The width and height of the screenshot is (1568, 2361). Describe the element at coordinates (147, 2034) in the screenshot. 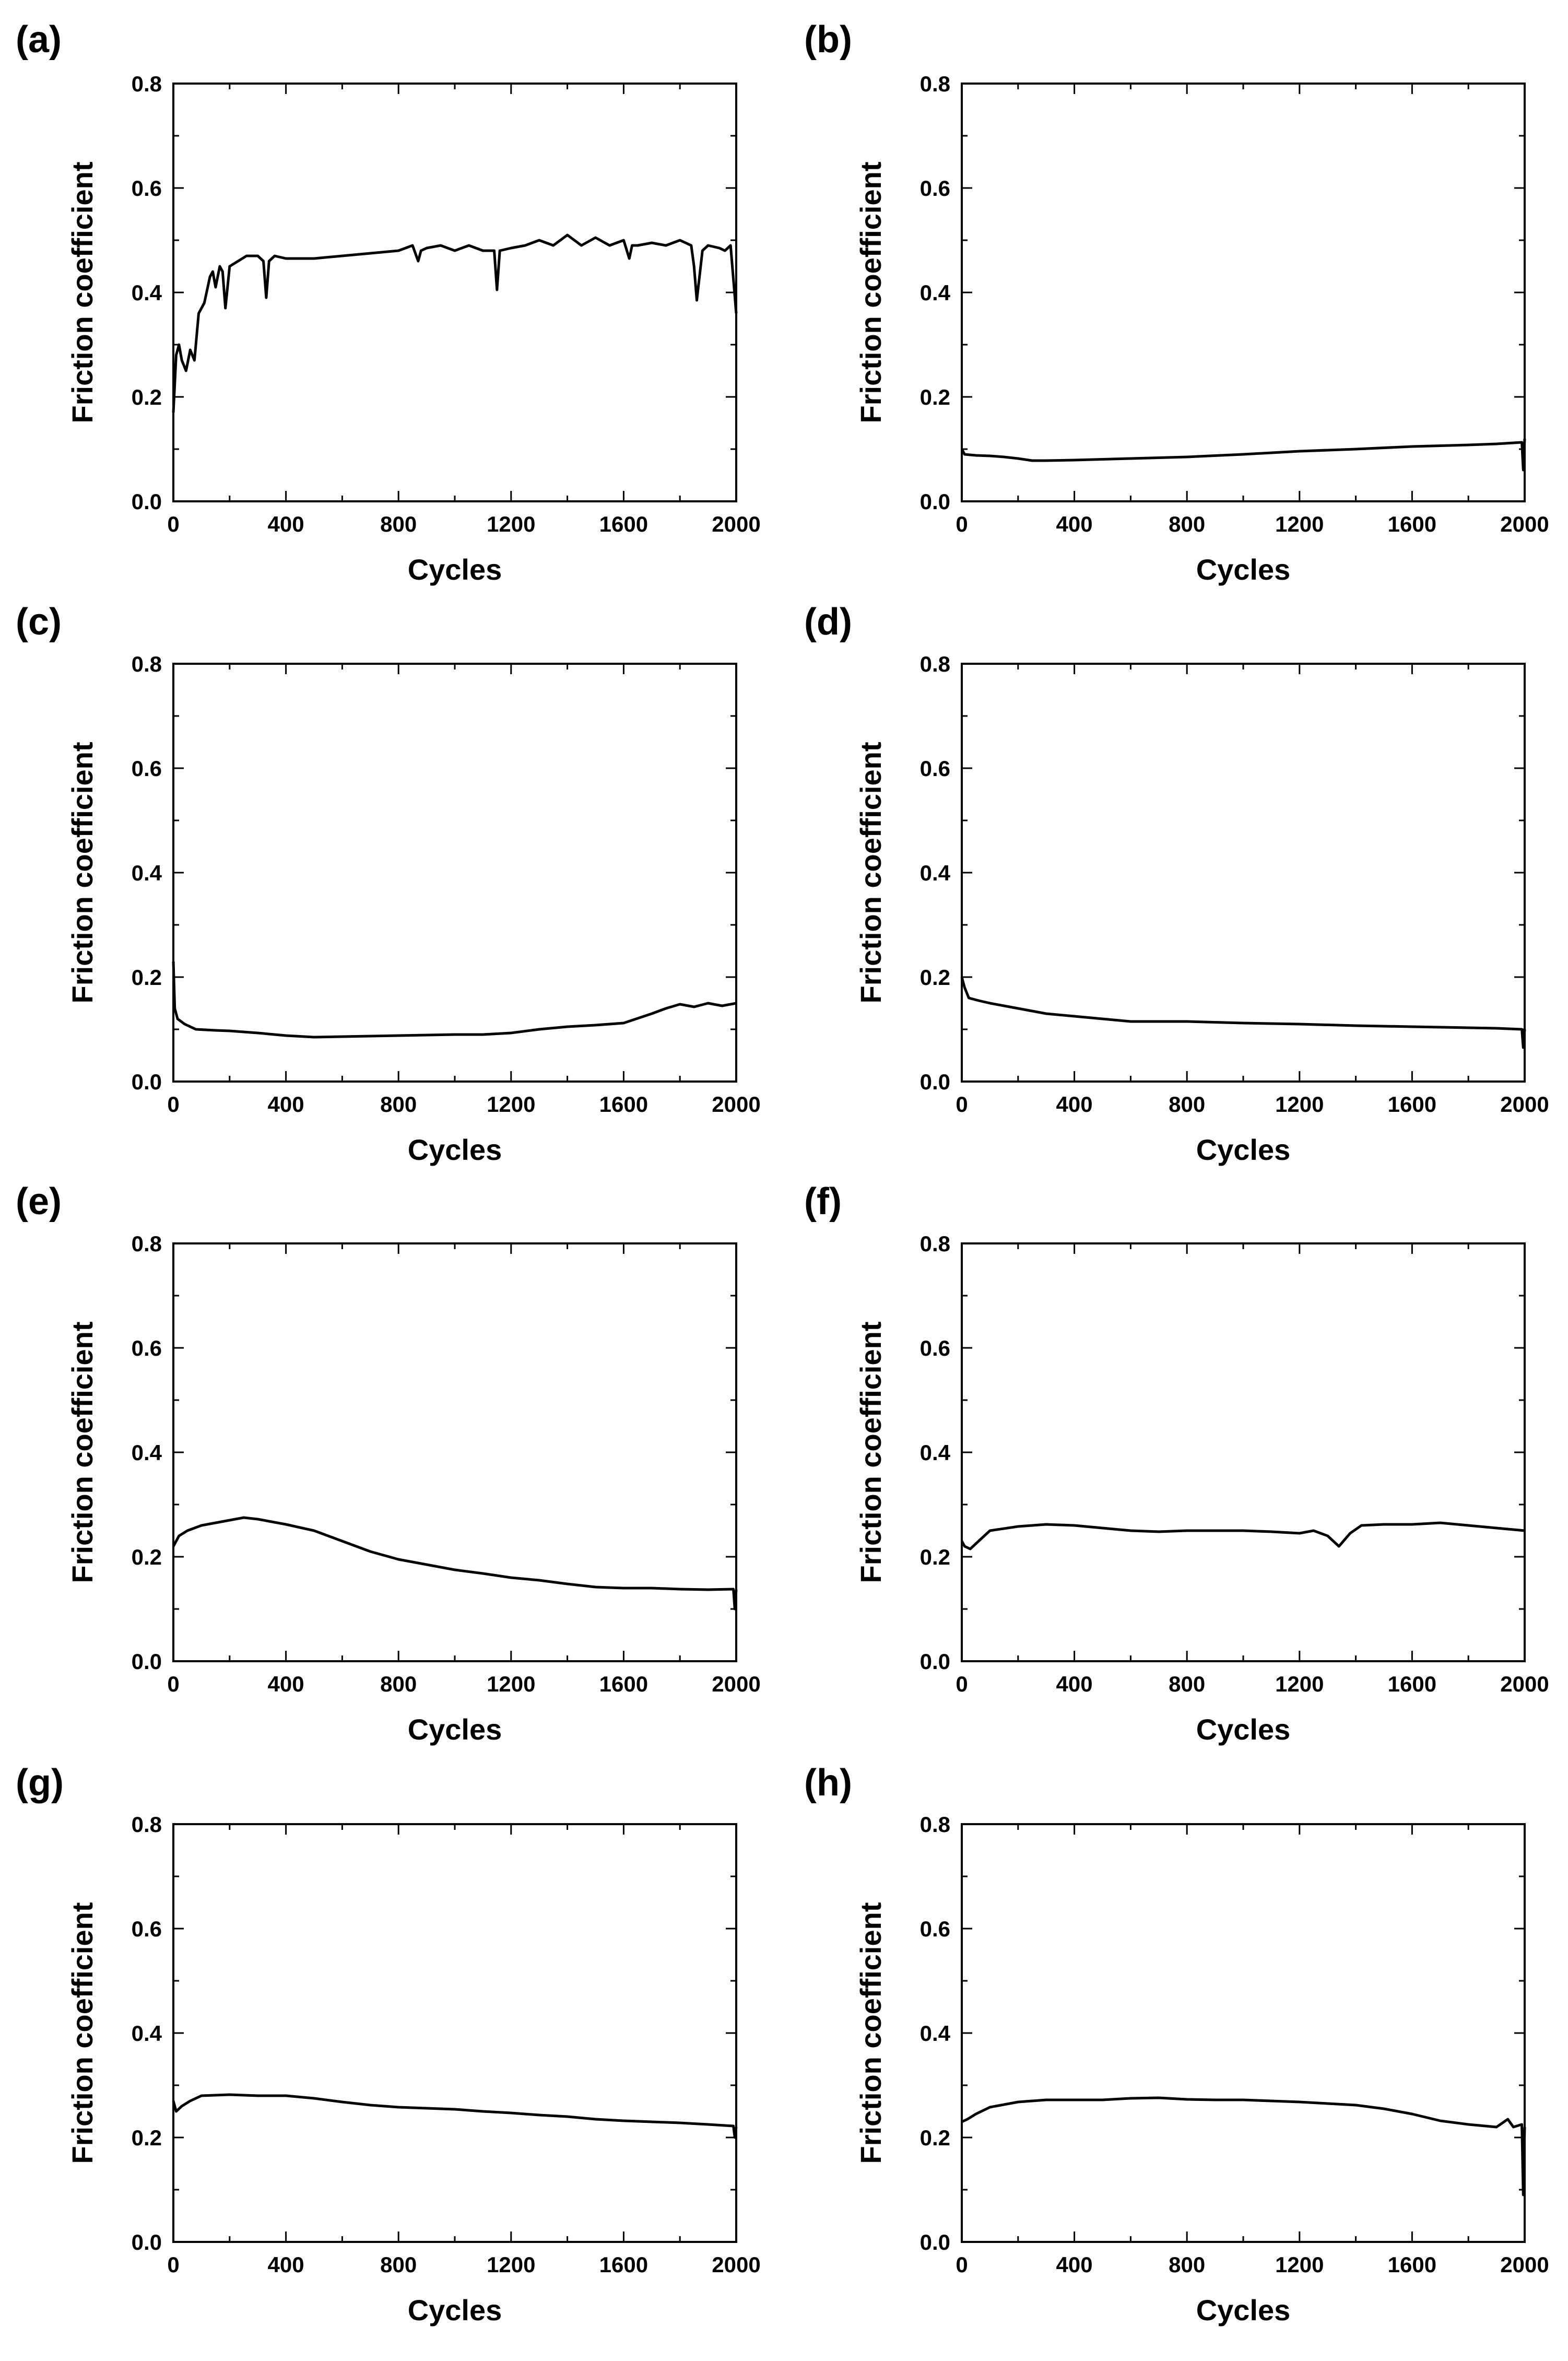

I see `panel-g-ytick-label: 0.4` at that location.